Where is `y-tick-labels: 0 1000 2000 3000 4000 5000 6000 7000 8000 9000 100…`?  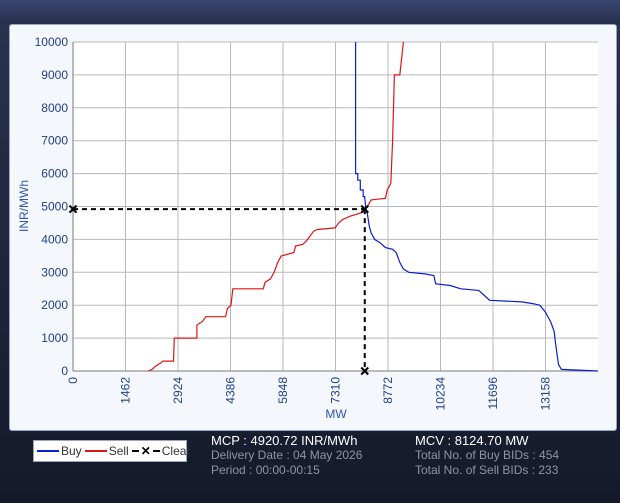
y-tick-labels: 0 1000 2000 3000 4000 5000 6000 7000 8000 9000 100… is located at coordinates (52, 206).